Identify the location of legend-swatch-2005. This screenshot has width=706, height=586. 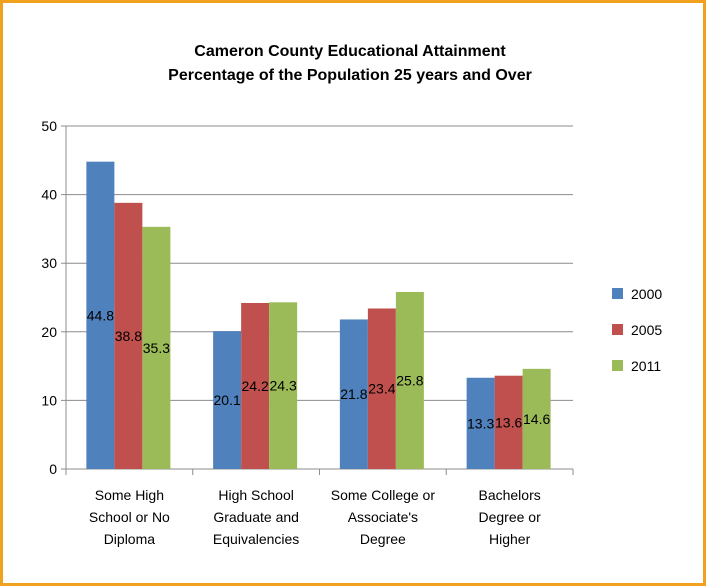
(617, 329).